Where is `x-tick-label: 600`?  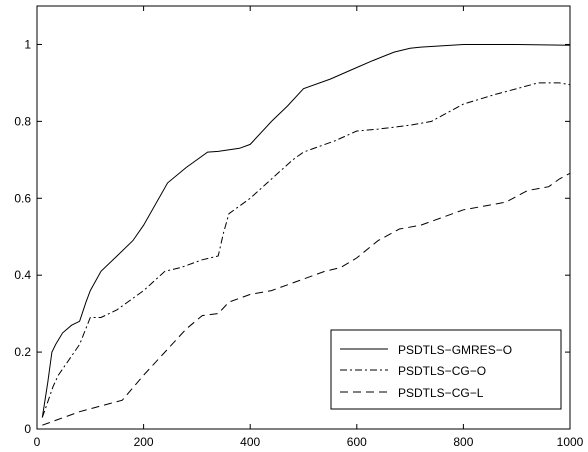
x-tick-label: 600 is located at coordinates (357, 442).